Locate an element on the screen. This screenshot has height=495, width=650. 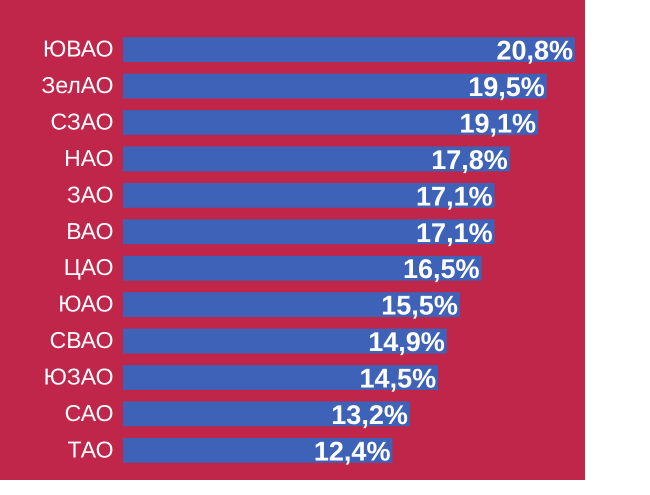
y-tick-label: ВАО is located at coordinates (90, 231).